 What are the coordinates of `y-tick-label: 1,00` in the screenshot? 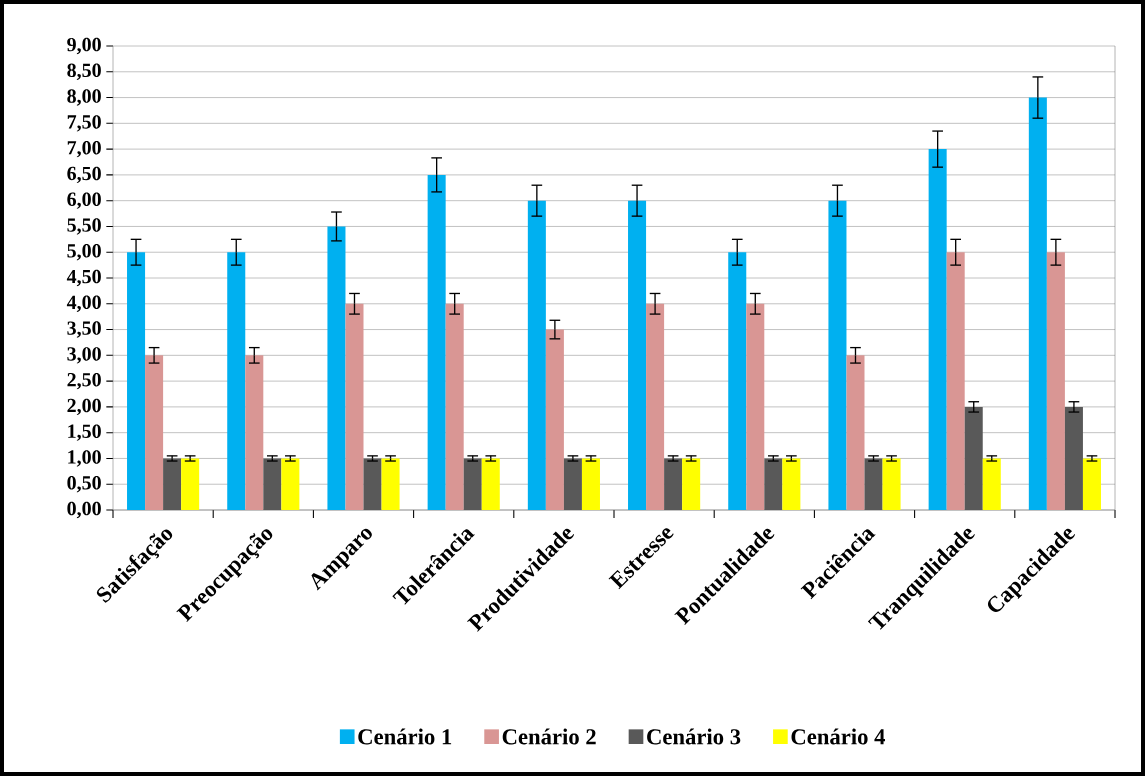 It's located at (84, 458).